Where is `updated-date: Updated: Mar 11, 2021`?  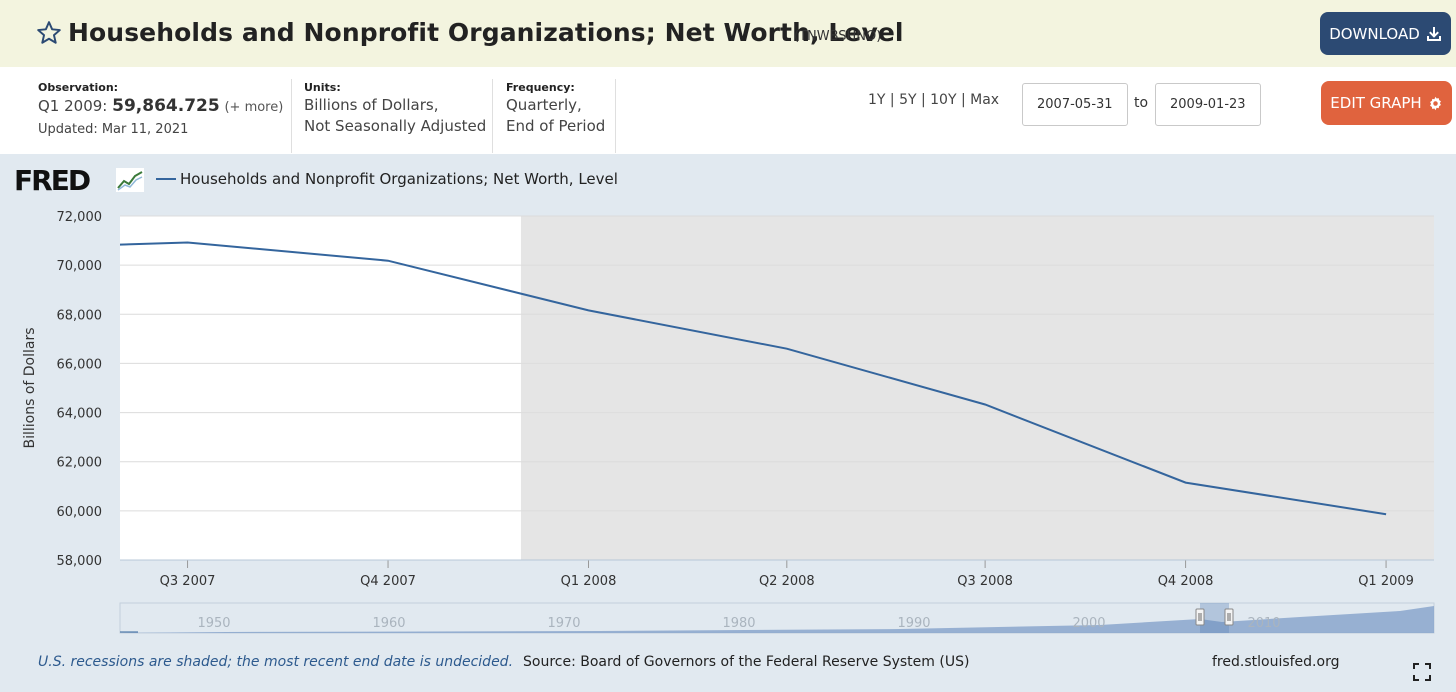
updated-date: Updated: Mar 11, 2021 is located at coordinates (113, 129).